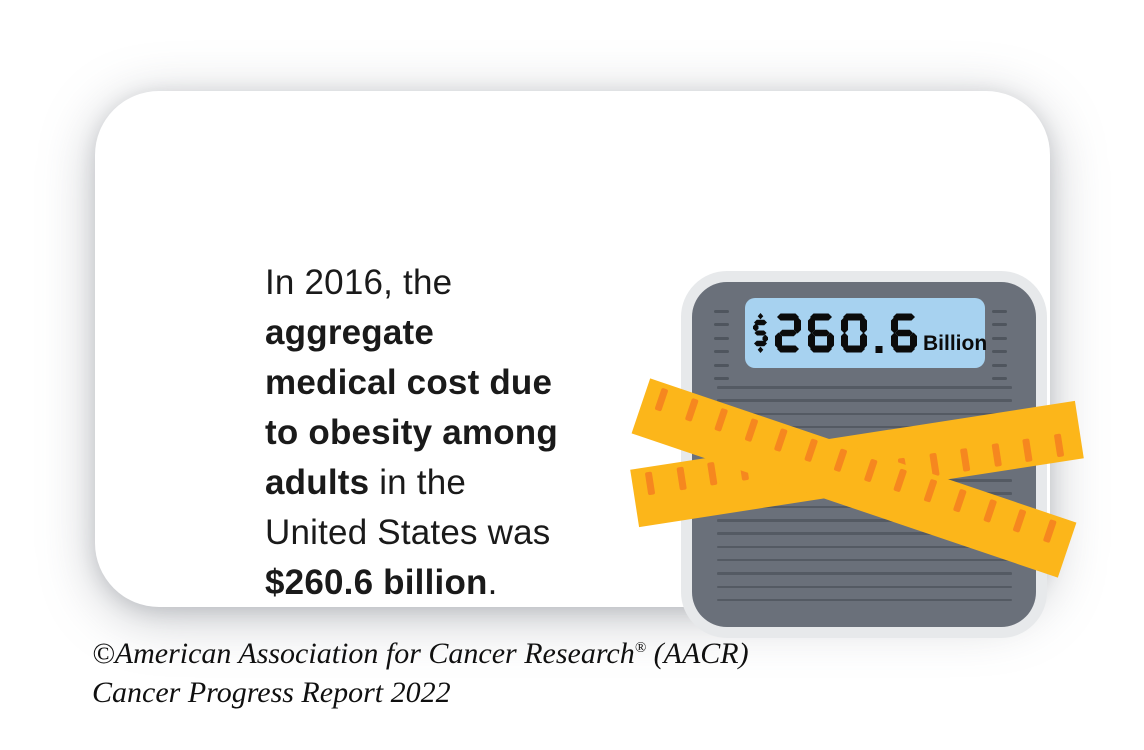 Image resolution: width=1144 pixels, height=750 pixels. What do you see at coordinates (480, 283) in the screenshot?
I see `statement-line: In 2016, the` at bounding box center [480, 283].